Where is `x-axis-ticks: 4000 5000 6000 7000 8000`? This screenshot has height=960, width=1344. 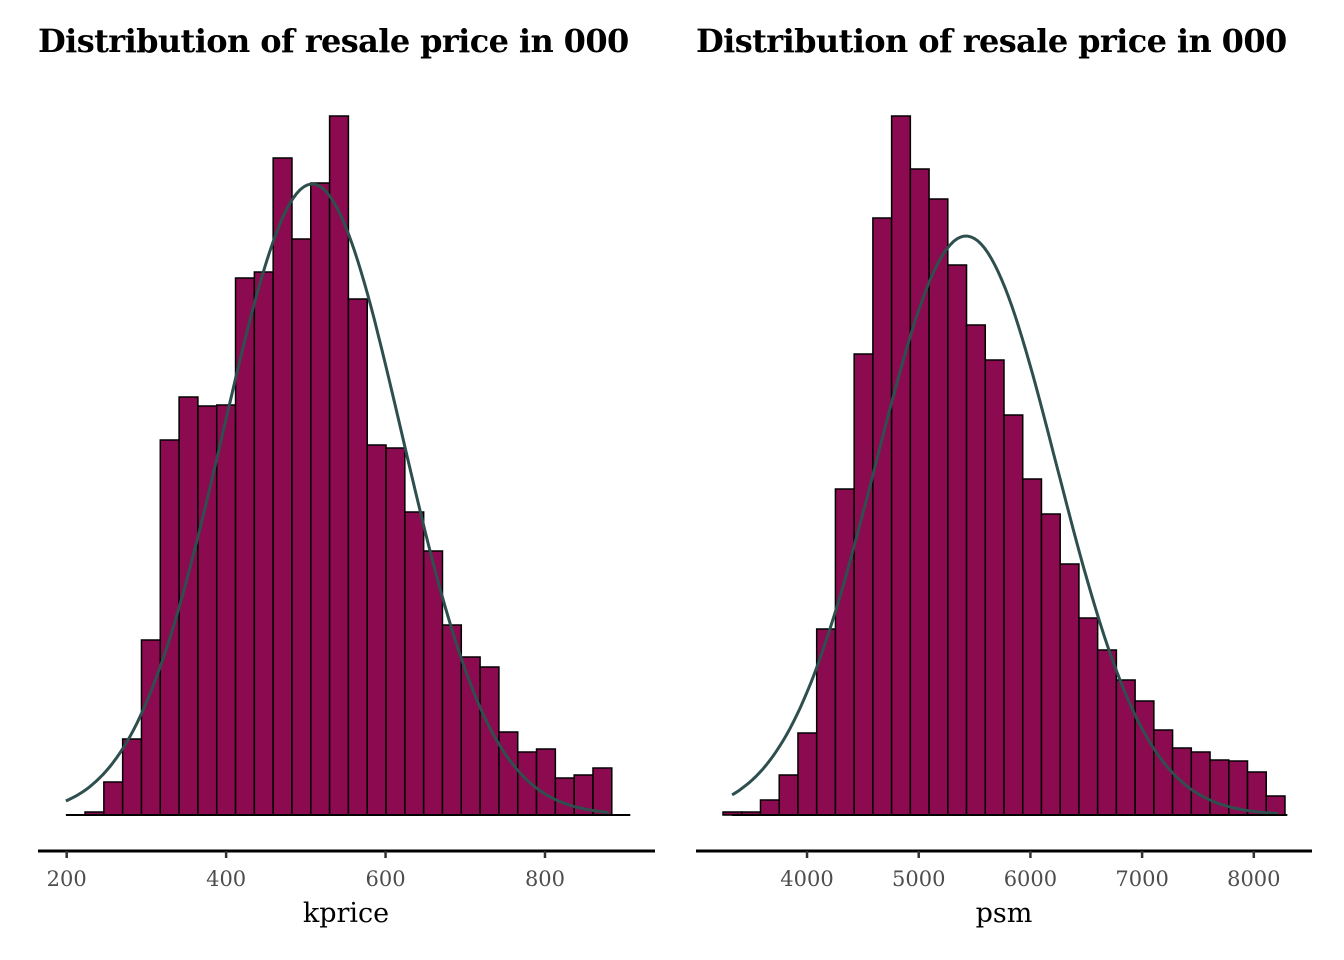
x-axis-ticks: 4000 5000 6000 7000 8000 is located at coordinates (1030, 871).